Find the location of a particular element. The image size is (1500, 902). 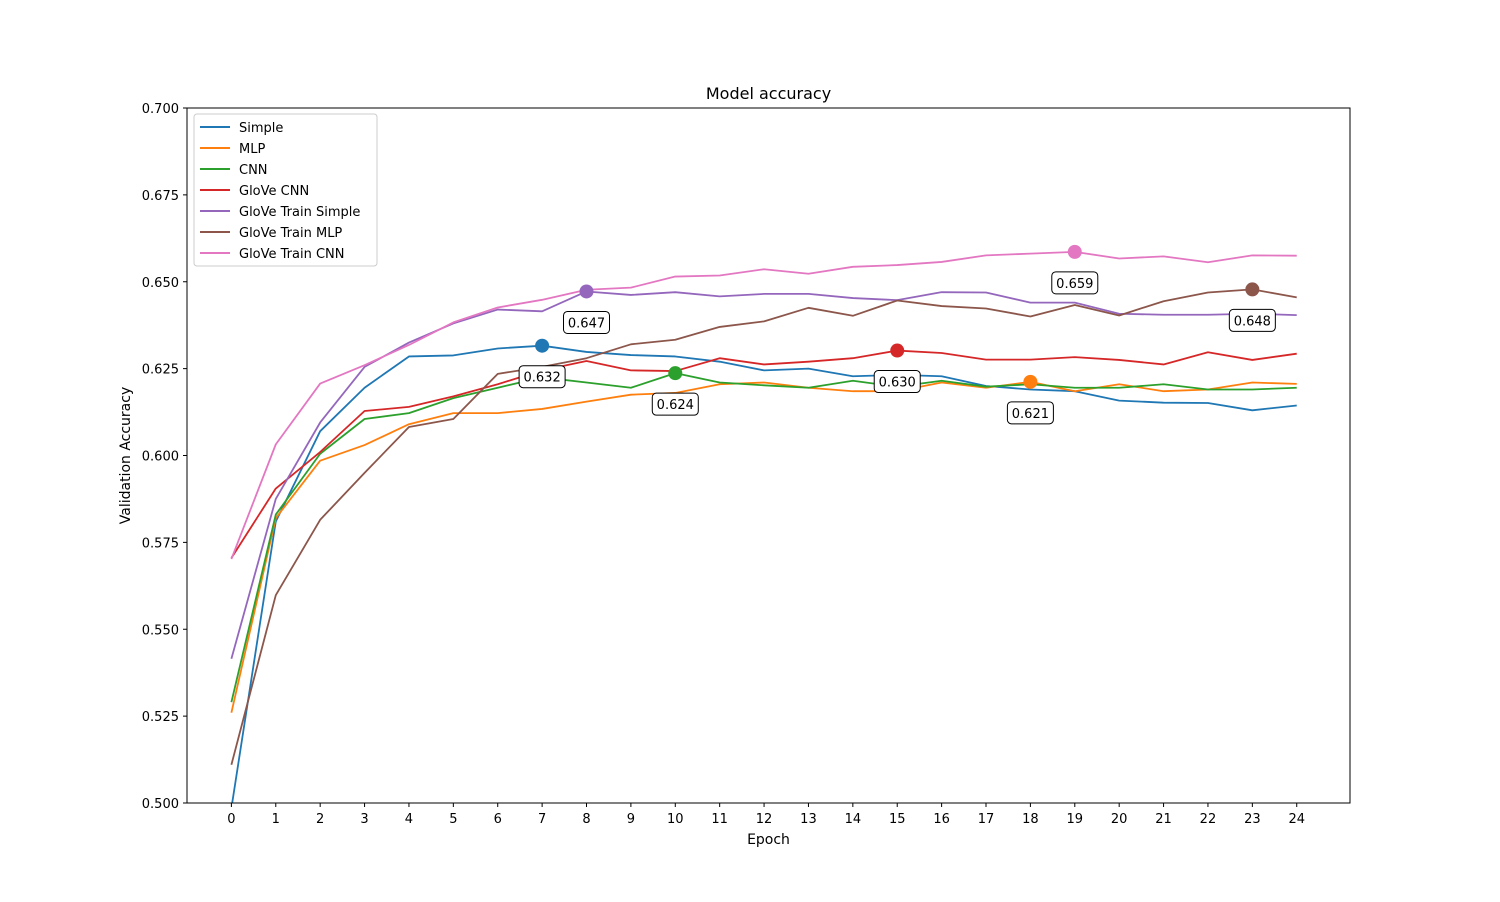

best-label-box-glove-cnn is located at coordinates (897, 382).